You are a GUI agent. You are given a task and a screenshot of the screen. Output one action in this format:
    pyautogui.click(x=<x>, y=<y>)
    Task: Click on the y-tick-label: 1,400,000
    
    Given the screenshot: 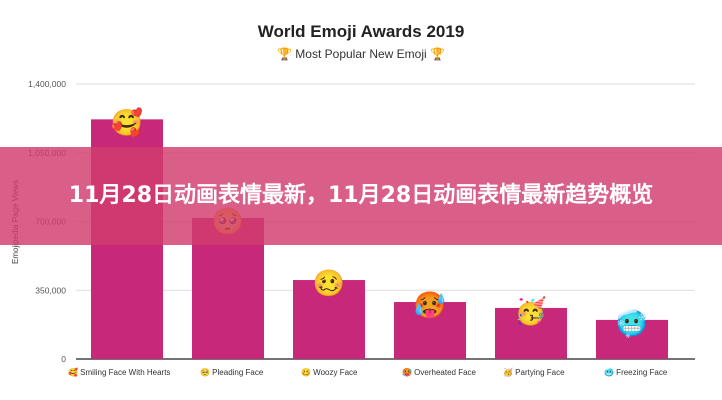 What is the action you would take?
    pyautogui.click(x=47, y=84)
    